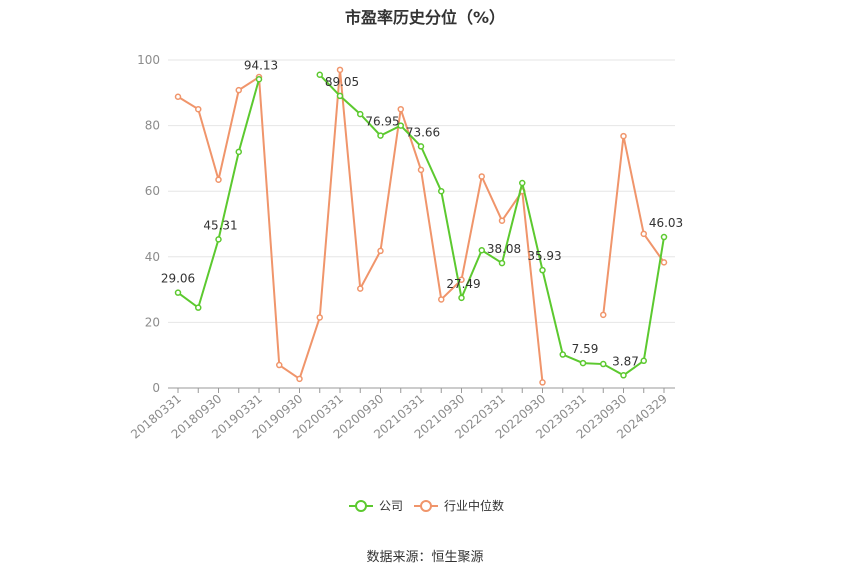 The image size is (850, 575). I want to click on data-label: 7.59, so click(585, 349).